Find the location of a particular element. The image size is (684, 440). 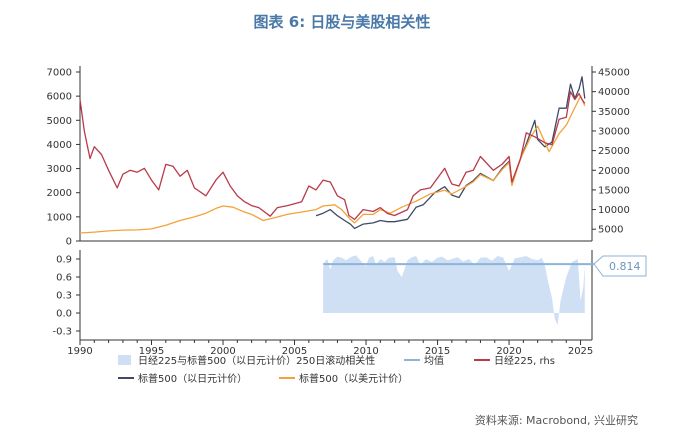

source-note: 资料来源: Macrobond, 兴业研究 is located at coordinates (556, 420).